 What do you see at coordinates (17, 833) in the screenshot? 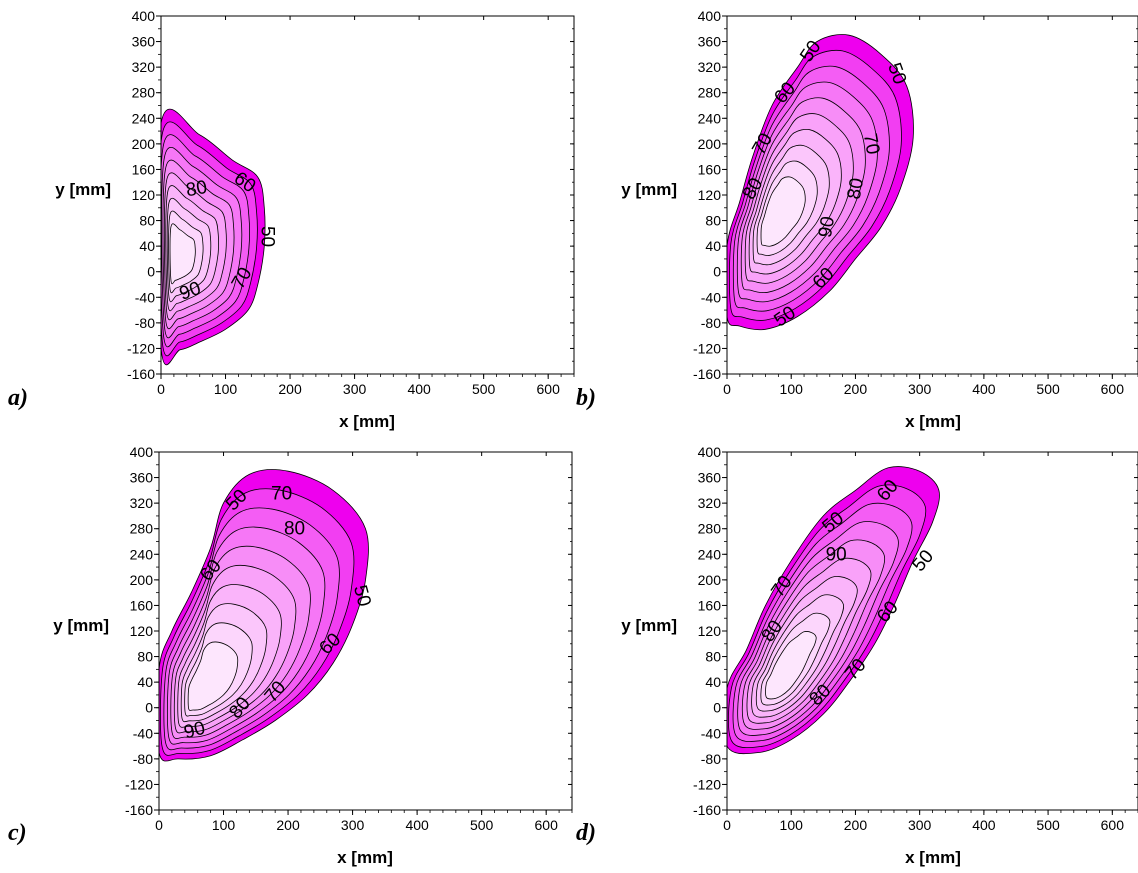
I see `panel-label: c)` at bounding box center [17, 833].